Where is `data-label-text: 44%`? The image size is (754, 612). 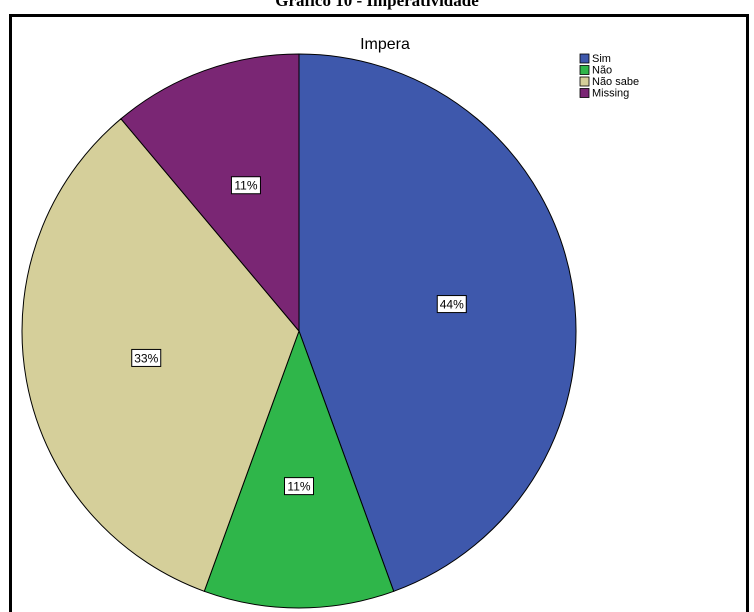
data-label-text: 44% is located at coordinates (452, 305).